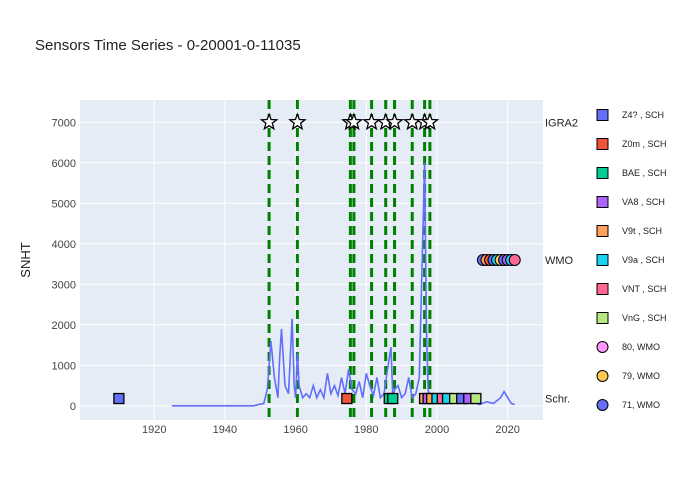 This screenshot has height=500, width=700. Describe the element at coordinates (64, 123) in the screenshot. I see `y-tick-label: 7000` at that location.